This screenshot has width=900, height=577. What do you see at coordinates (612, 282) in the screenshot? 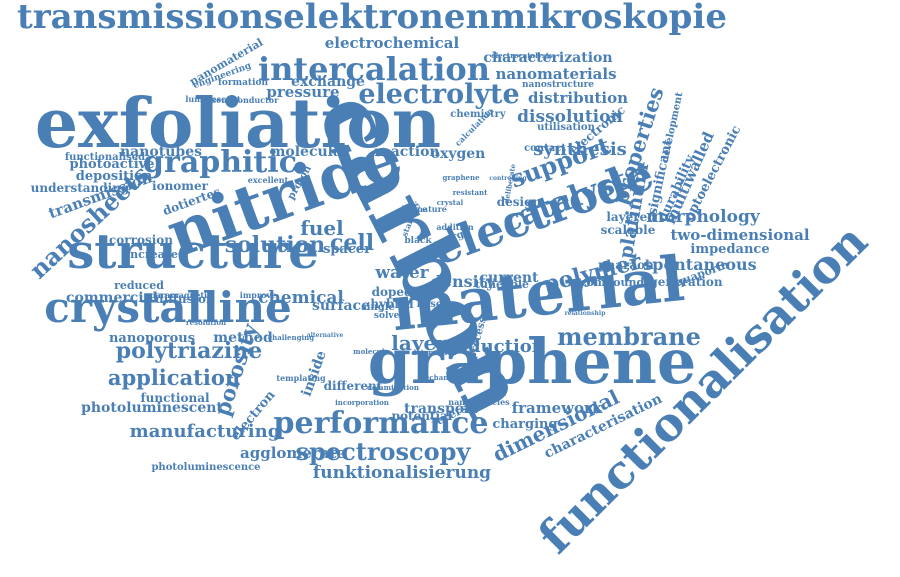
I see `word-compound-85: compound` at bounding box center [612, 282].